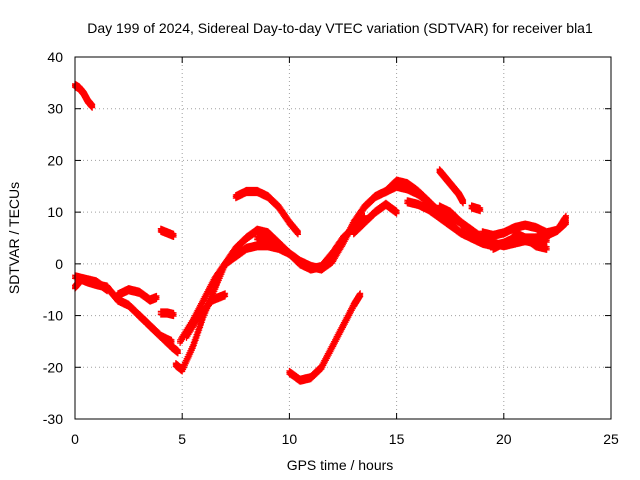 The height and width of the screenshot is (480, 640). What do you see at coordinates (53, 316) in the screenshot?
I see `y-tick-label: -10` at bounding box center [53, 316].